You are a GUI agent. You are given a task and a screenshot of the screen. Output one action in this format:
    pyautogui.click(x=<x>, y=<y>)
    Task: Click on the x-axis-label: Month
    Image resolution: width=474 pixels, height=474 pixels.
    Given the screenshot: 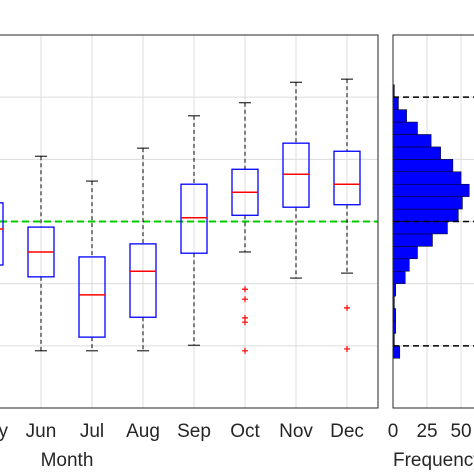 What is the action you would take?
    pyautogui.click(x=67, y=460)
    